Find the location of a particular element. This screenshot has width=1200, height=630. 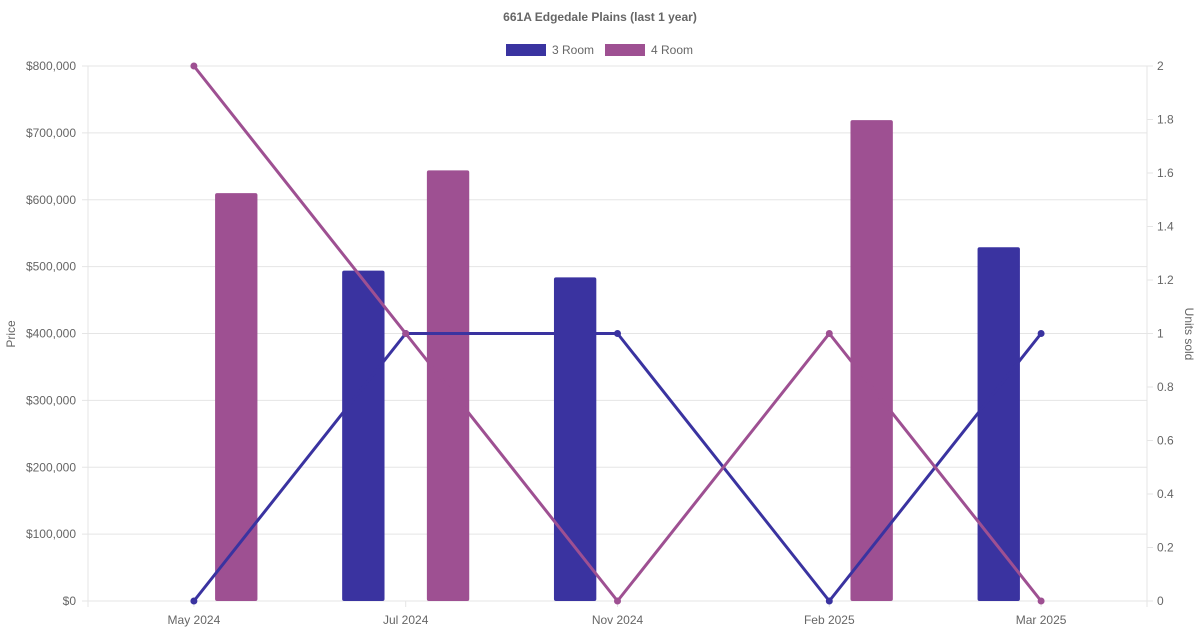

bar-3-room-nov-2024 is located at coordinates (575, 439).